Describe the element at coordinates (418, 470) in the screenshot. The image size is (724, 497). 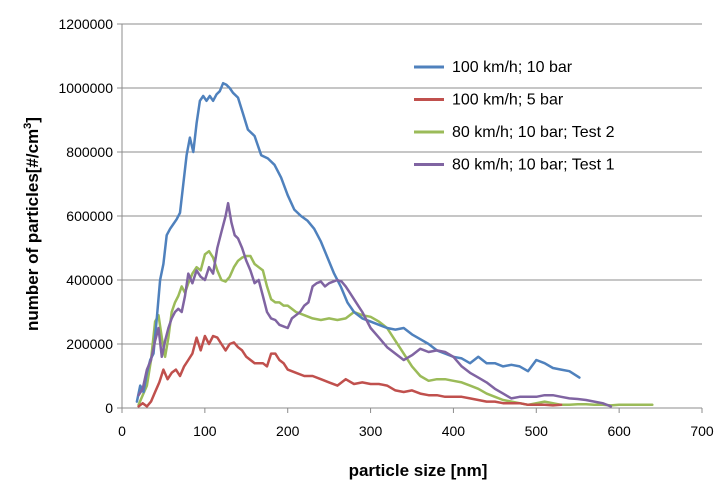
I see `x-axis-title: particle size [nm]` at that location.